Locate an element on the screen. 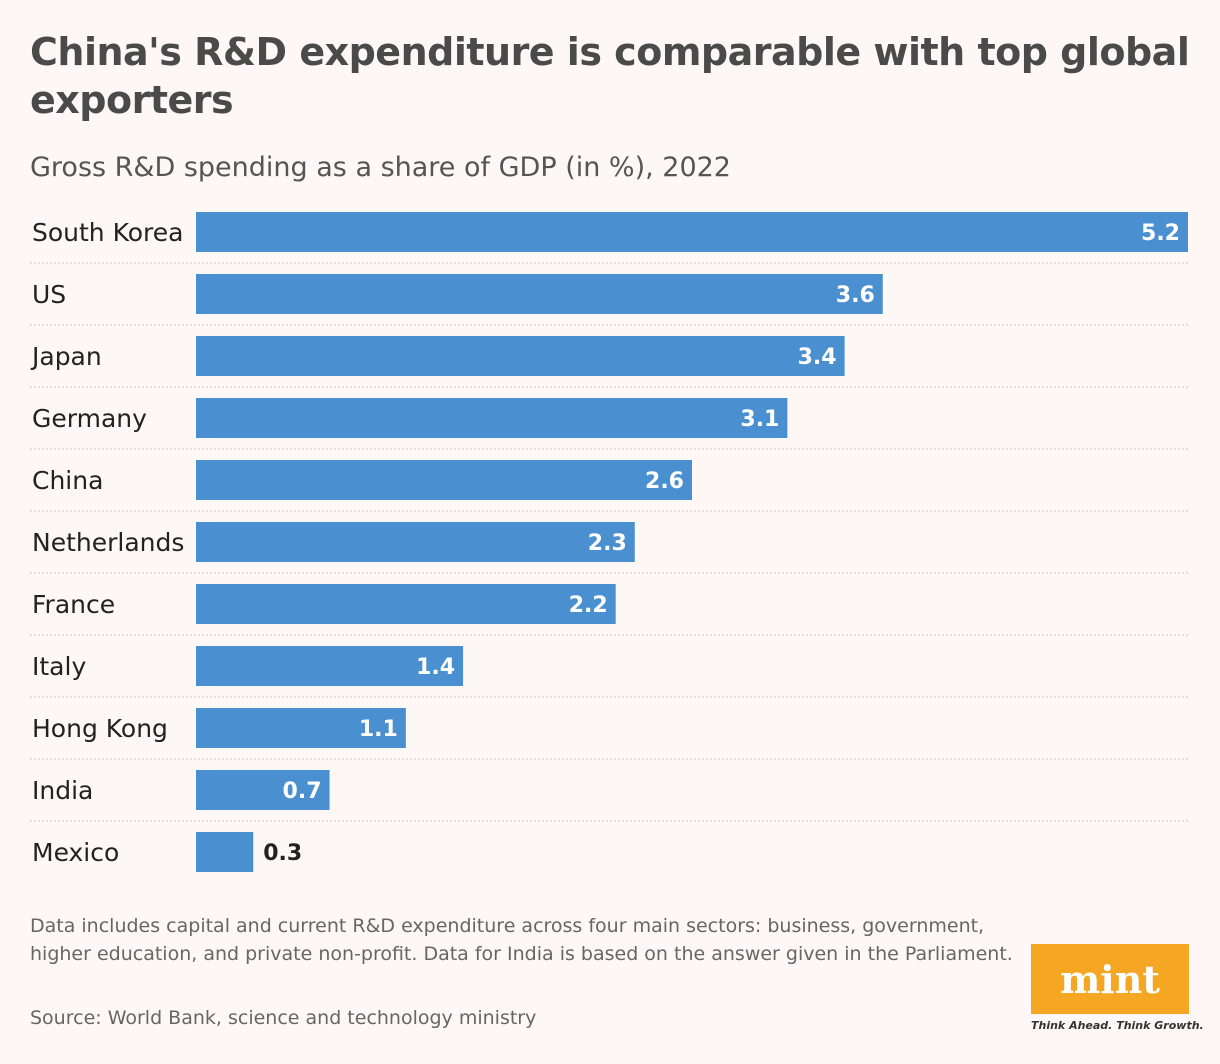  bar-japan is located at coordinates (520, 356).